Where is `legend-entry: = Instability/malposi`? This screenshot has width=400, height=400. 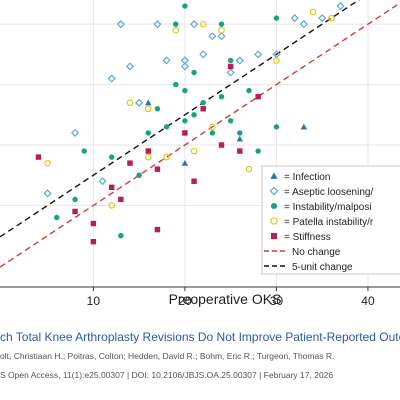
legend-entry: = Instability/malposi is located at coordinates (328, 207).